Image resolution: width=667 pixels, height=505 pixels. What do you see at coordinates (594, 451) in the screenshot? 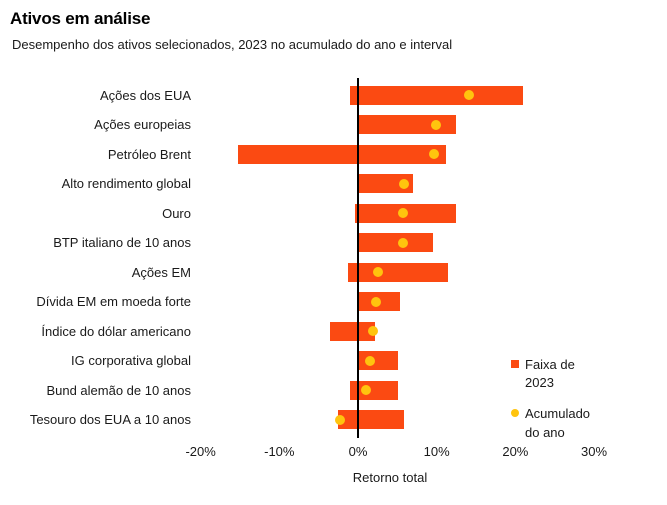
I see `x-tick-label: 30%` at bounding box center [594, 451].